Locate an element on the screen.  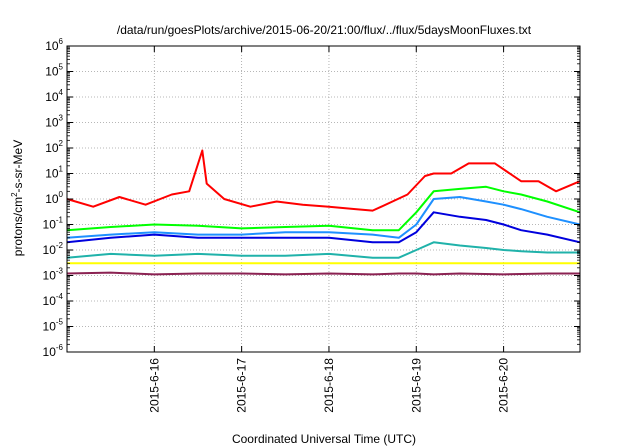
y-tick-label: 10² is located at coordinates (54, 147).